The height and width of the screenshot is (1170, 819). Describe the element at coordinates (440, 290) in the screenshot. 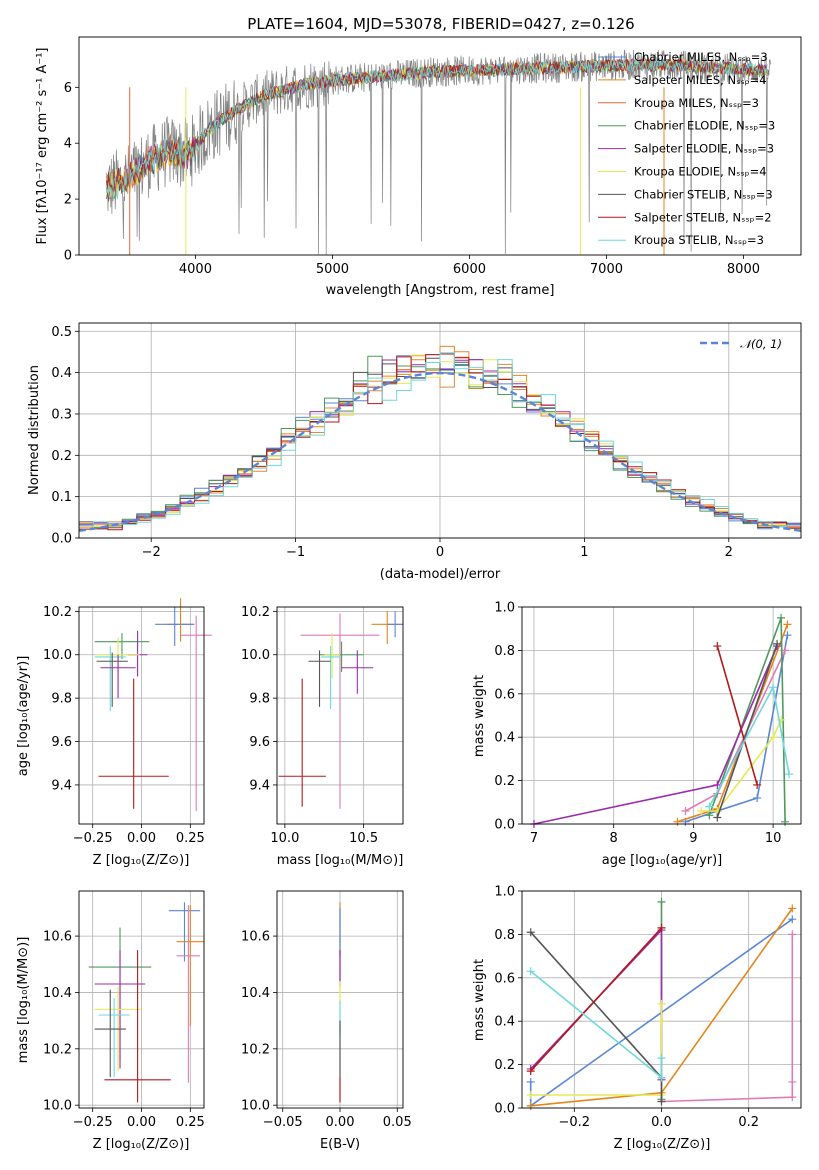

I see `spectrum-xlabel: wavelength [Angstrom, rest frame]` at that location.